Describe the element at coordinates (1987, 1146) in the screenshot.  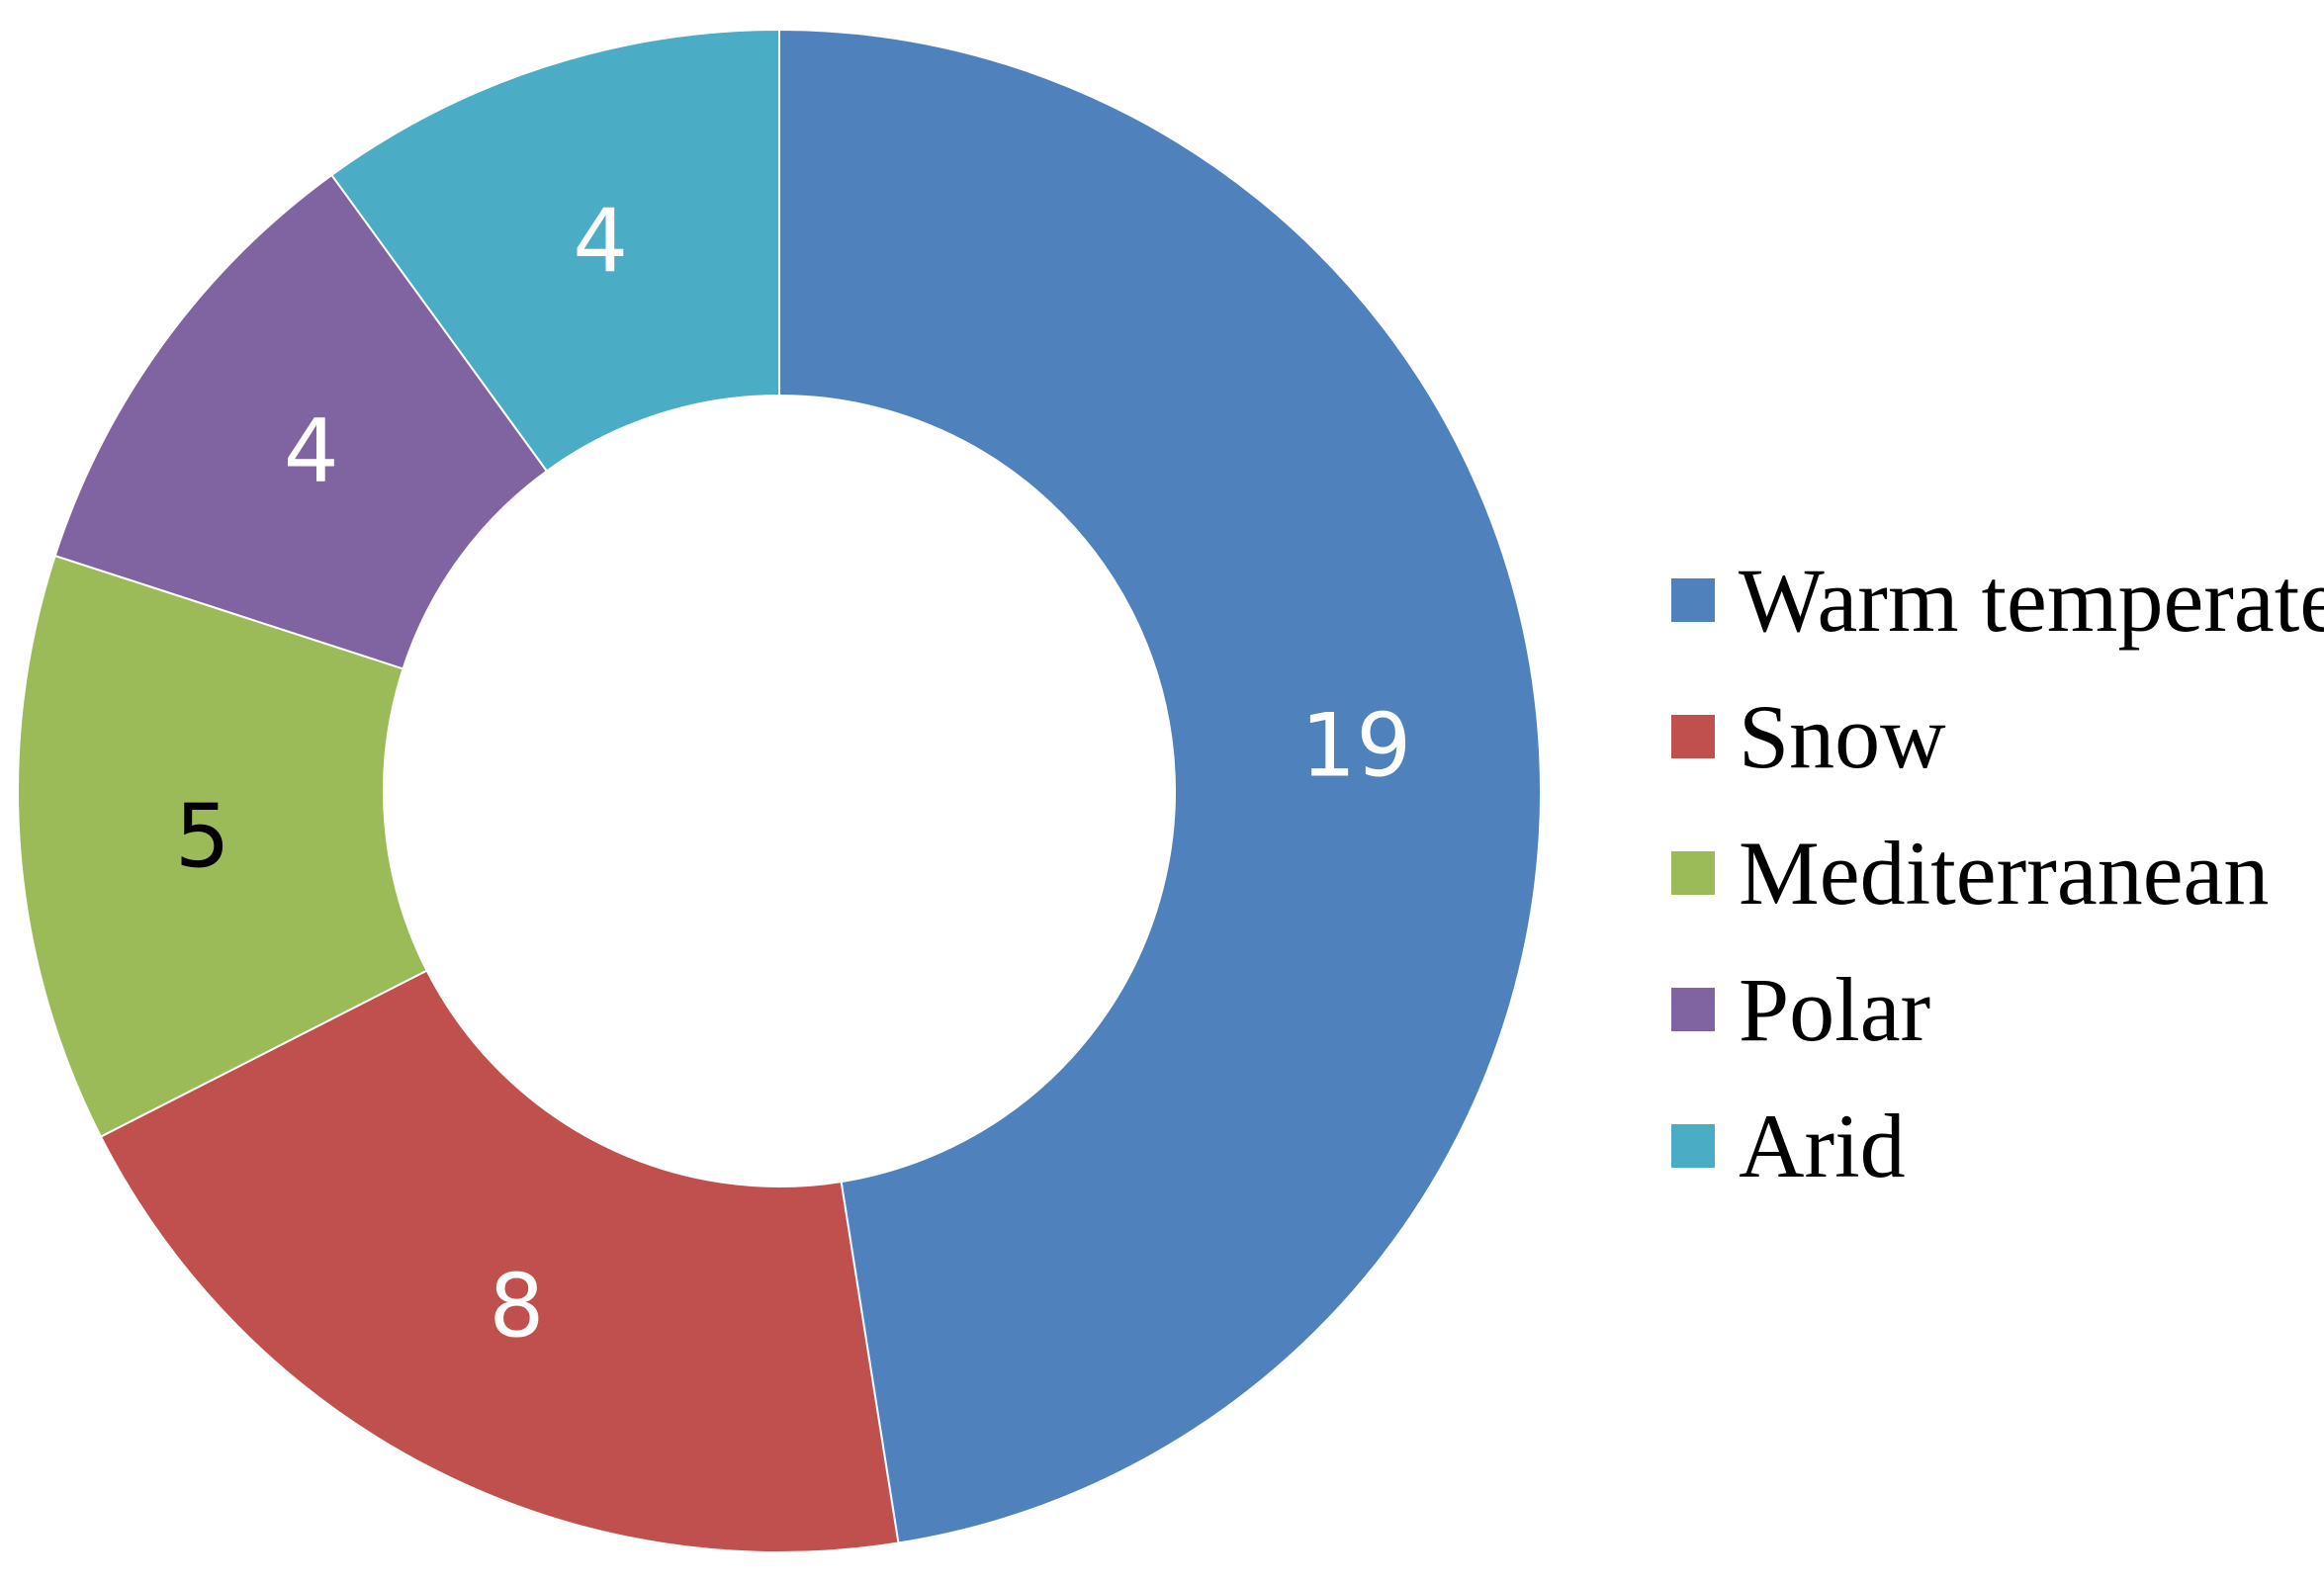
I see `legend-item-arid: Arid` at that location.